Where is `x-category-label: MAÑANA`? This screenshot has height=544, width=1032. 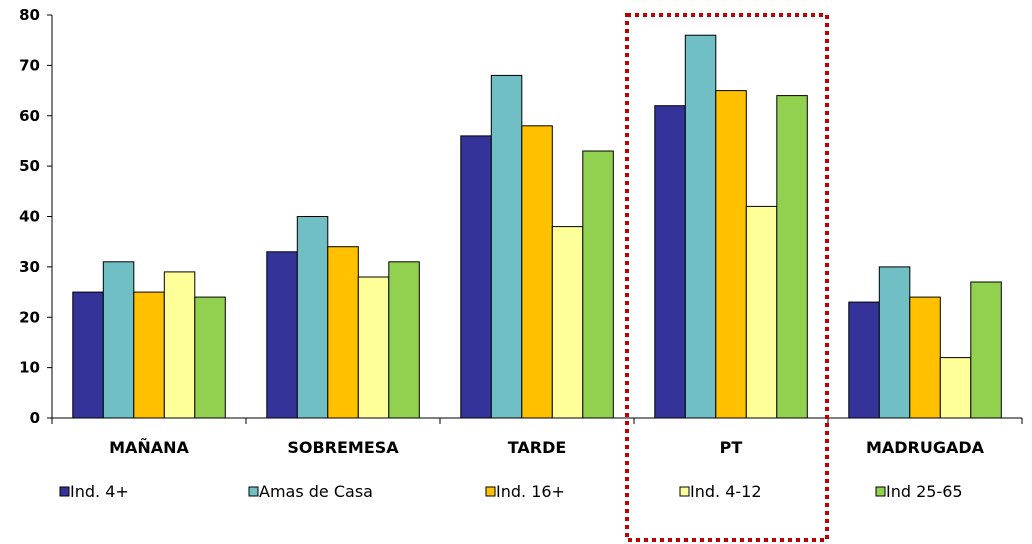
x-category-label: MAÑANA is located at coordinates (149, 447).